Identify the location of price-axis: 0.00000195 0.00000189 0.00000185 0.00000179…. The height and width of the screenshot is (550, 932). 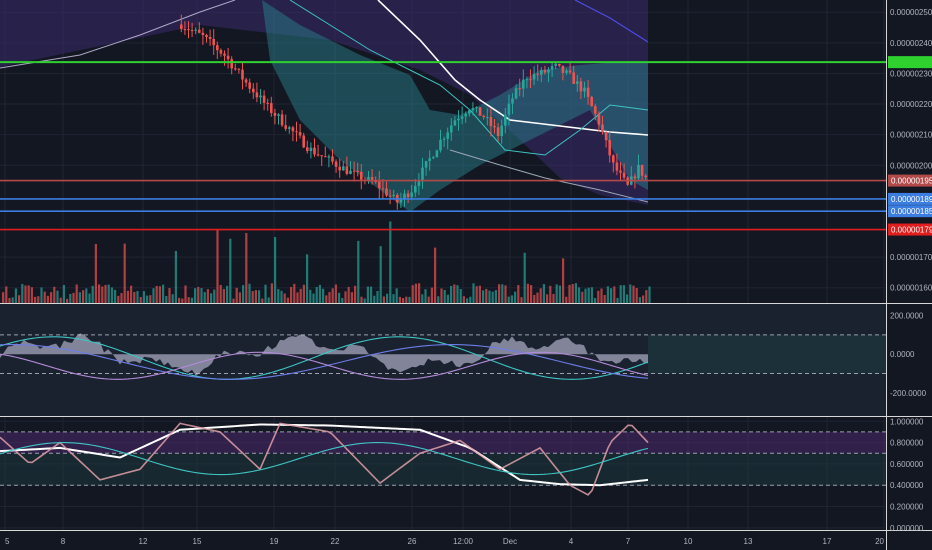
(910, 270).